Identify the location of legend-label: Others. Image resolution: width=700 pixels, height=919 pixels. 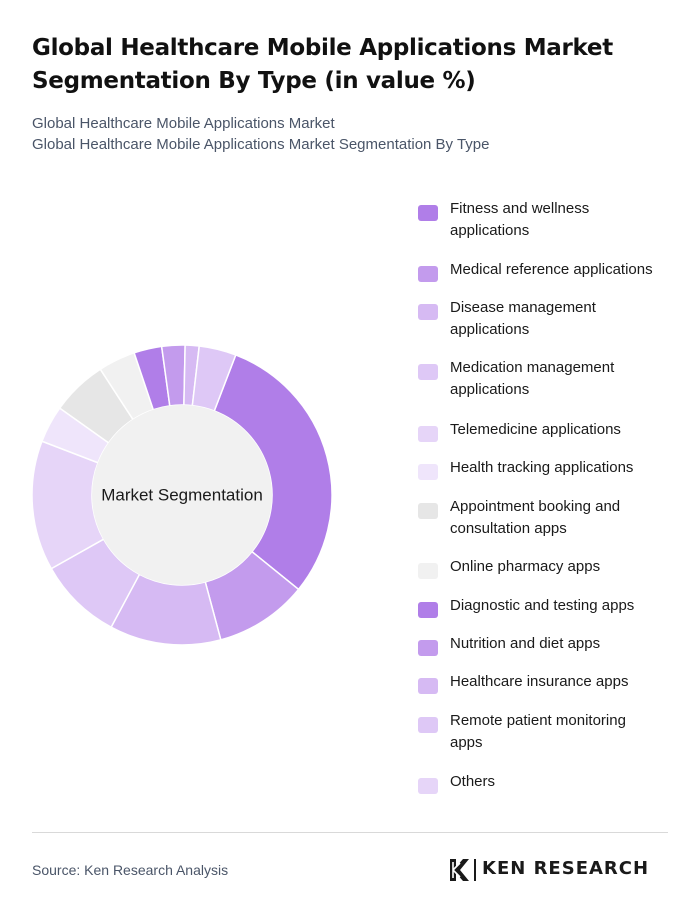
(562, 782).